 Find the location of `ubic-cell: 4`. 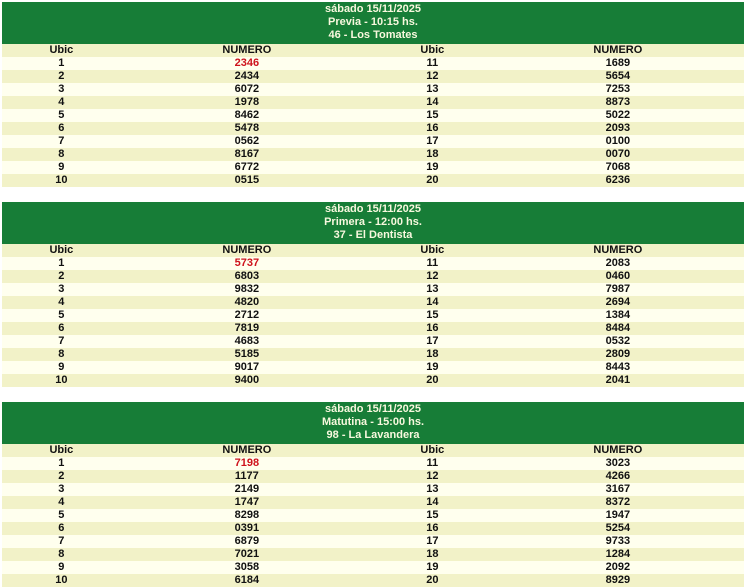

ubic-cell: 4 is located at coordinates (61, 302).